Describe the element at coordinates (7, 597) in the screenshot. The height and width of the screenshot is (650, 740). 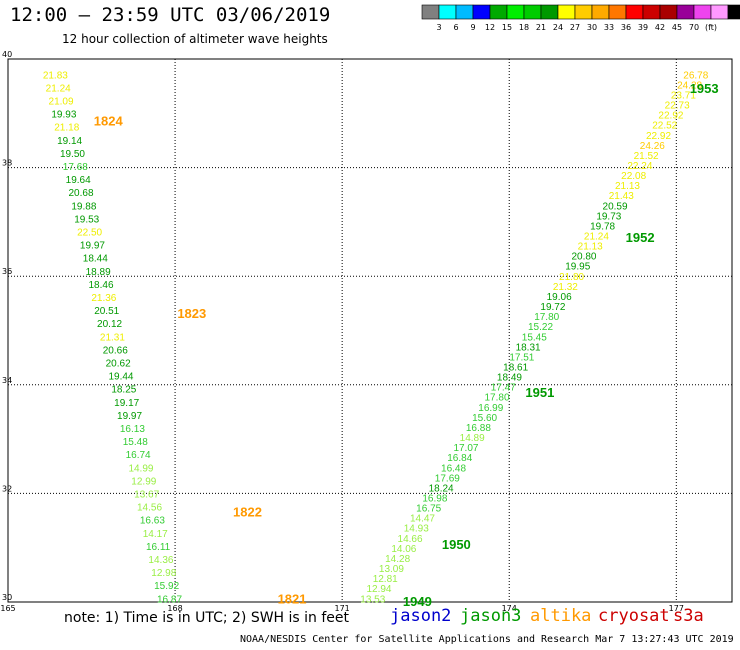
I see `y-tick-label: 30` at that location.